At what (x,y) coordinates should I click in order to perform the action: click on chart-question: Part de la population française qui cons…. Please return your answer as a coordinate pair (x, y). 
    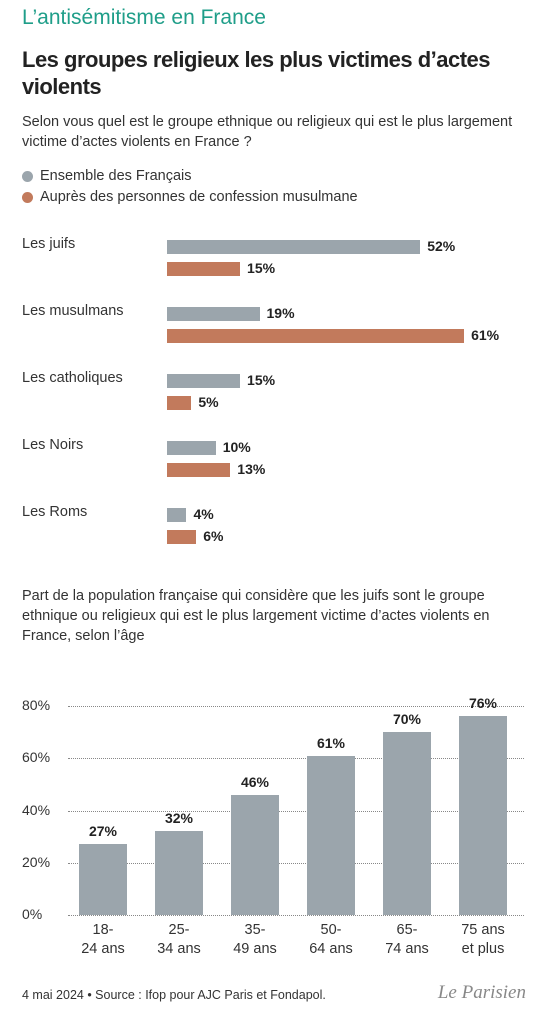
    Looking at the image, I should click on (256, 616).